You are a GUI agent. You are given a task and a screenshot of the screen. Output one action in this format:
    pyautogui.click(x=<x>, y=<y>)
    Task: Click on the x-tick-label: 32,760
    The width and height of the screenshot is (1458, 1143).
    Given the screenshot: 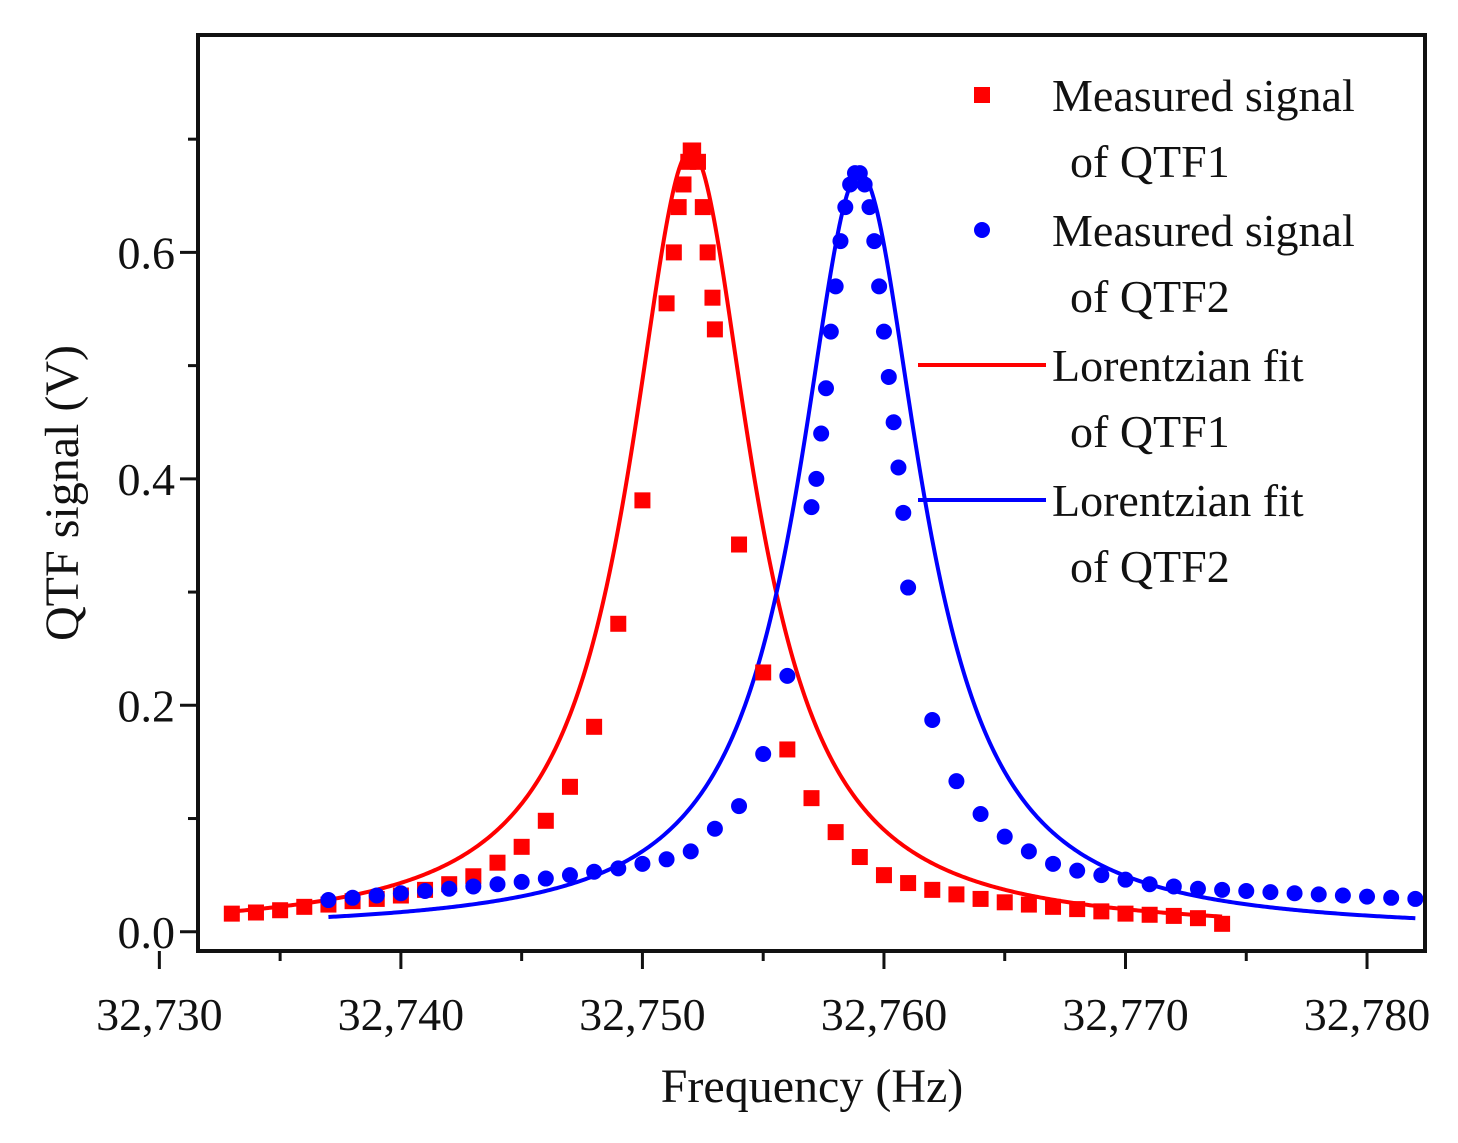 What is the action you would take?
    pyautogui.click(x=884, y=1014)
    